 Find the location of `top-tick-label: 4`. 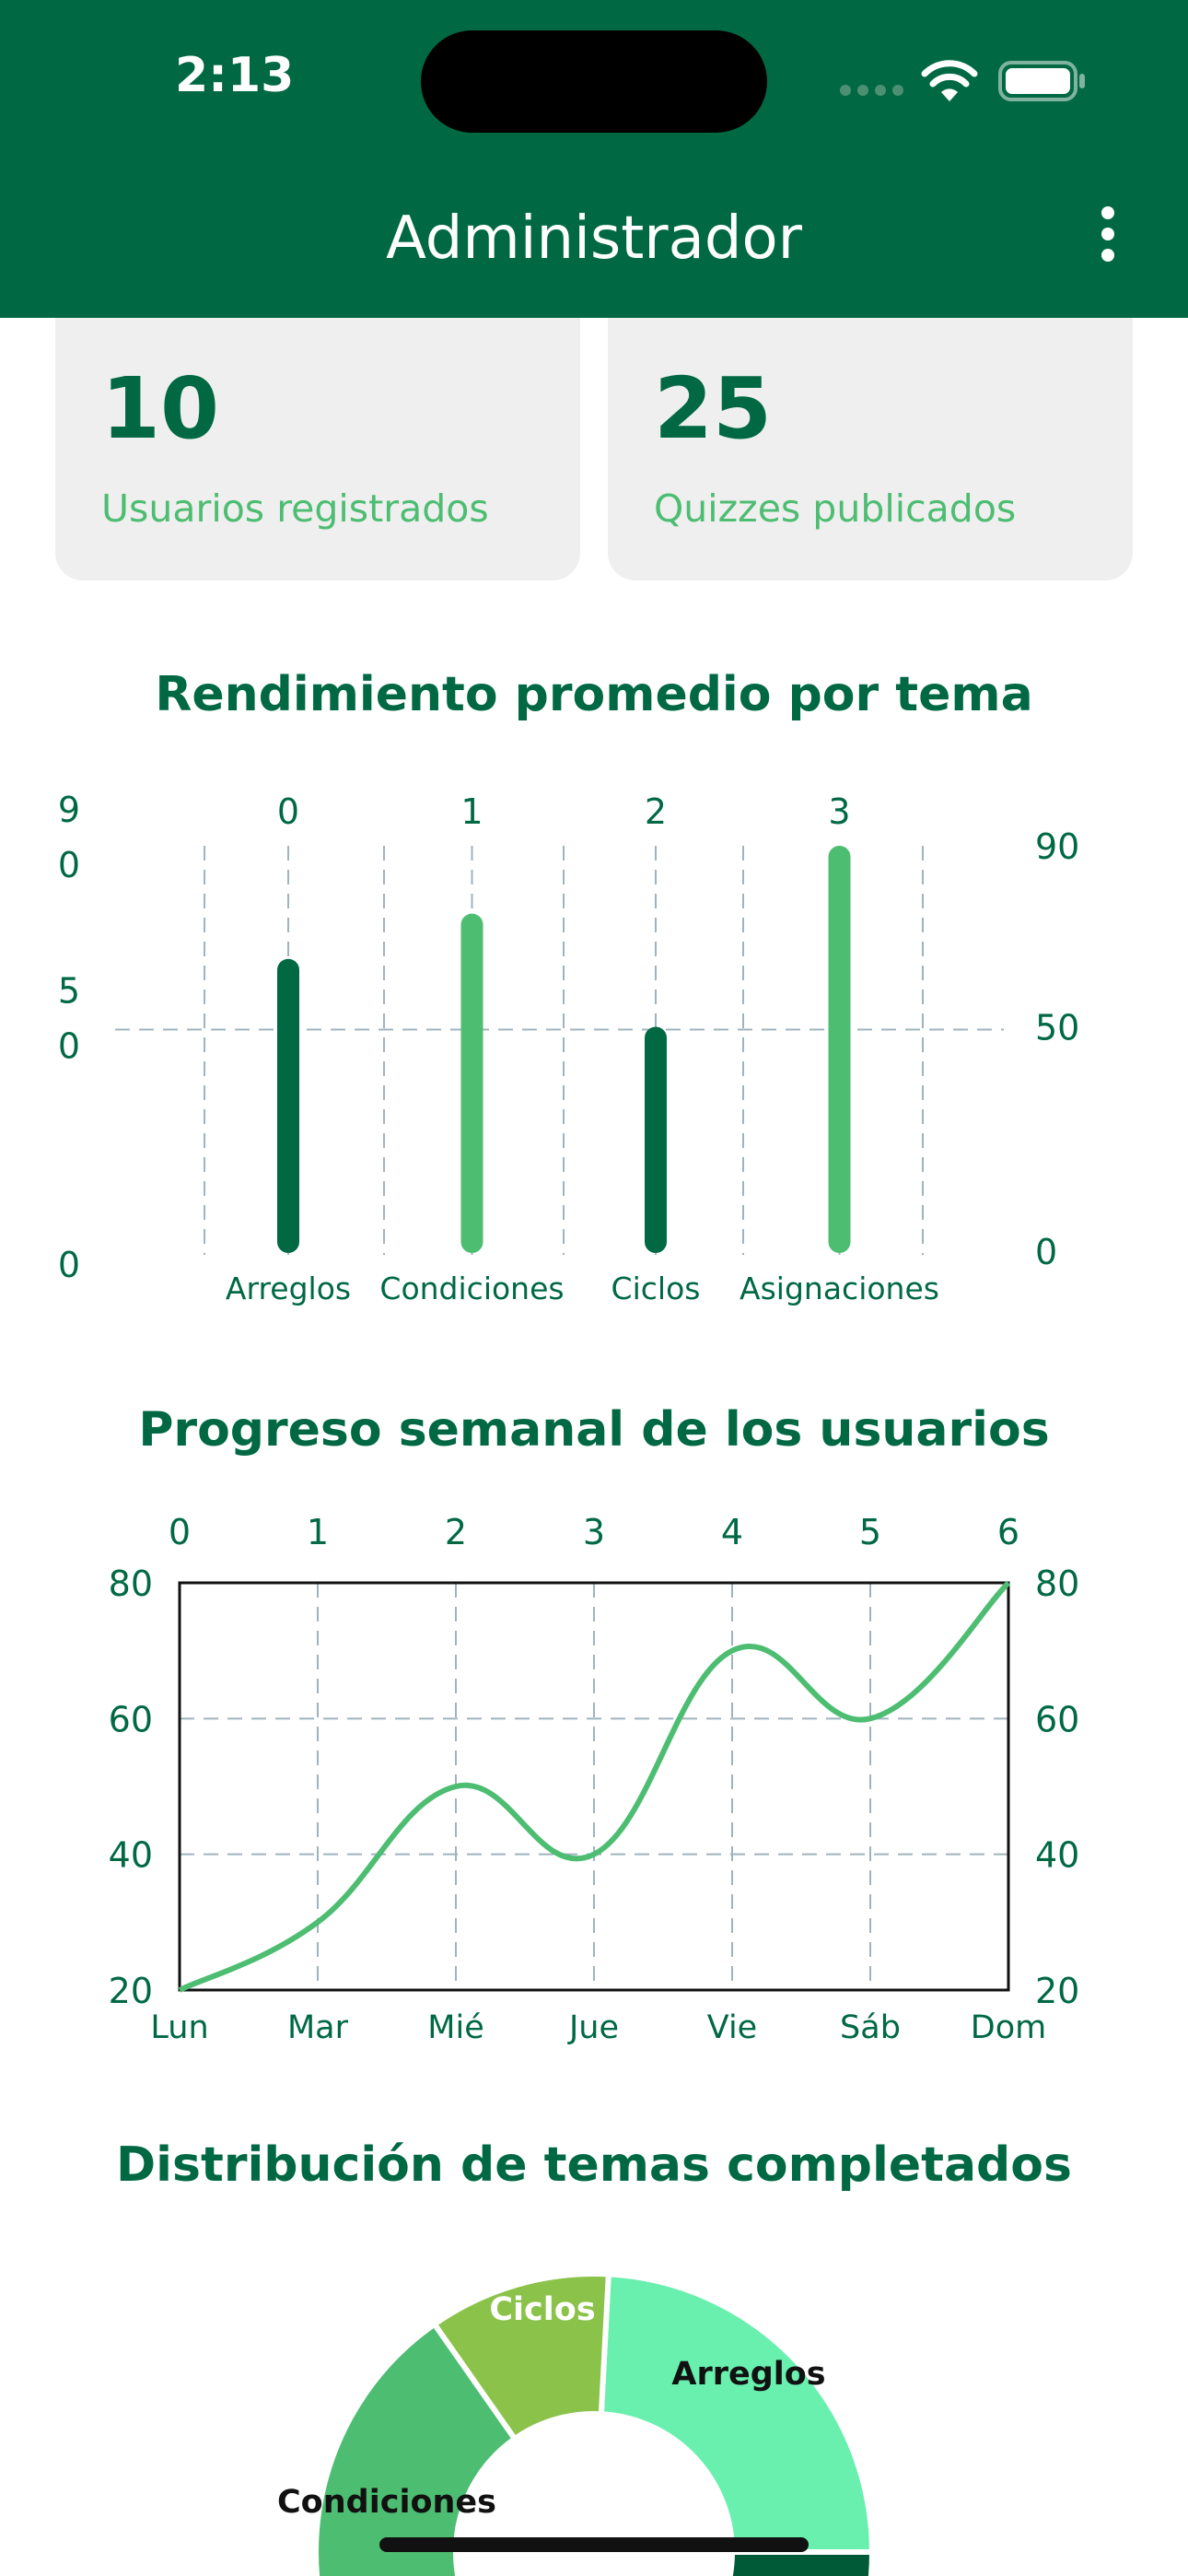

top-tick-label: 4 is located at coordinates (732, 1532).